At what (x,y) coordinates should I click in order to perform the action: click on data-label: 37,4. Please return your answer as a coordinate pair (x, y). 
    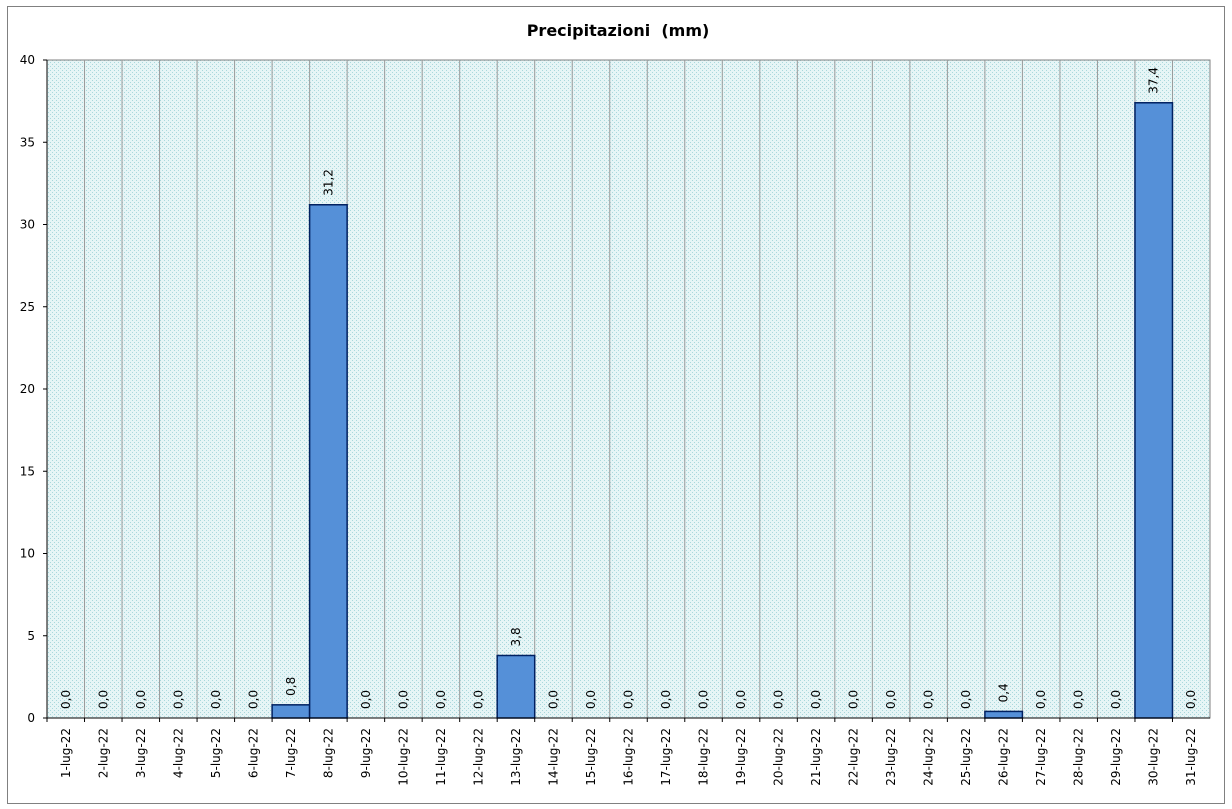
    Looking at the image, I should click on (1154, 80).